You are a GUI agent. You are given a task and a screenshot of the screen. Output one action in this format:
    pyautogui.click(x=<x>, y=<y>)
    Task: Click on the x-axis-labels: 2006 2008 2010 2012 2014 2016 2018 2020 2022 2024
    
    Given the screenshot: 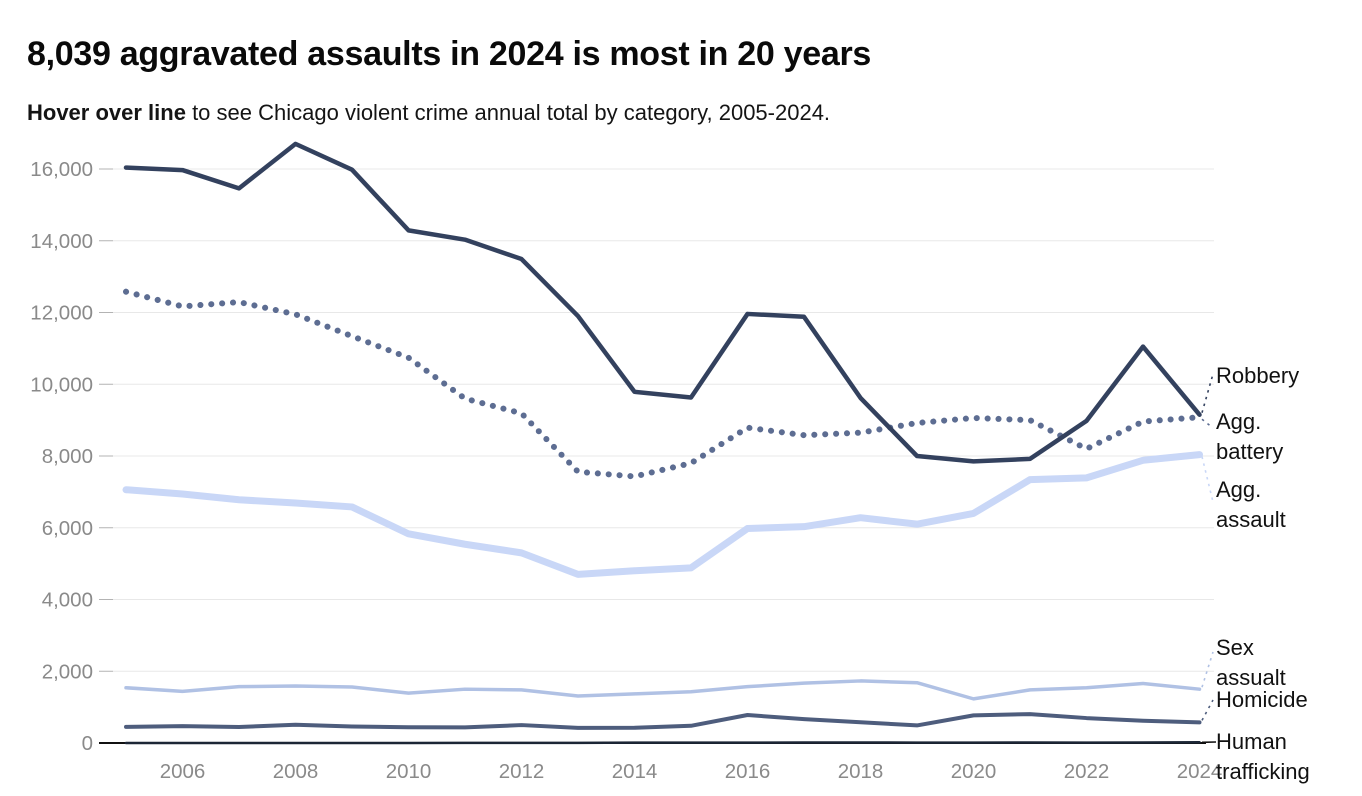 What is the action you would take?
    pyautogui.click(x=691, y=771)
    